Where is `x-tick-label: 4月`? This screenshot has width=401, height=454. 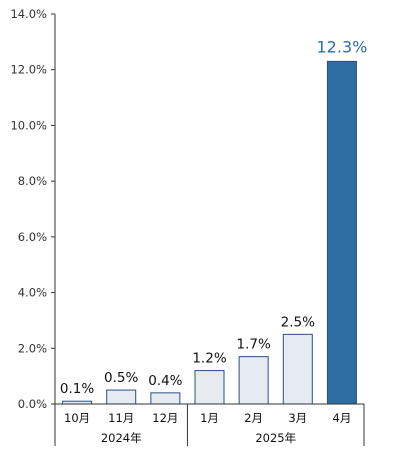 x-tick-label: 4月 is located at coordinates (342, 418).